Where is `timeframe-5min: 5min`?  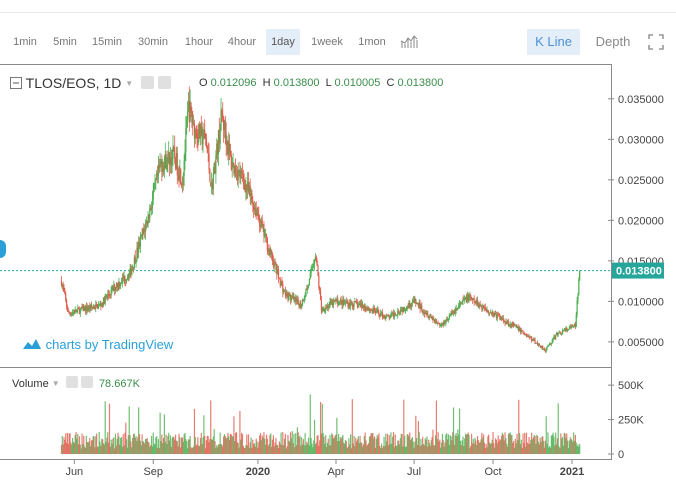
timeframe-5min: 5min is located at coordinates (65, 42).